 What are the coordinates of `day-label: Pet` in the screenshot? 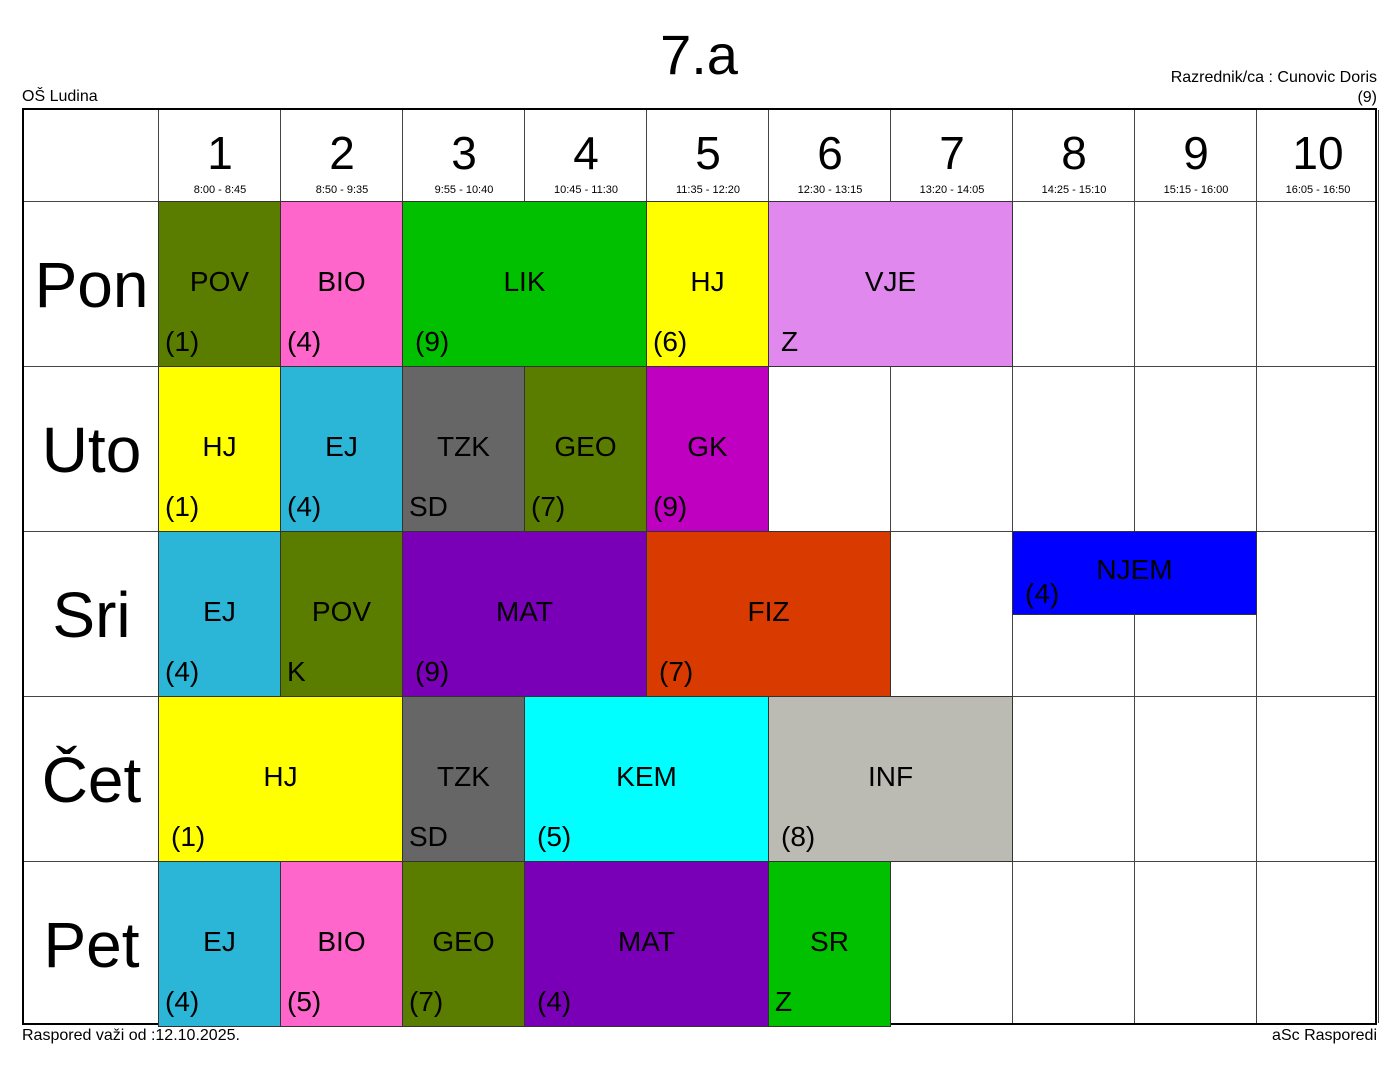 It's located at (91, 944).